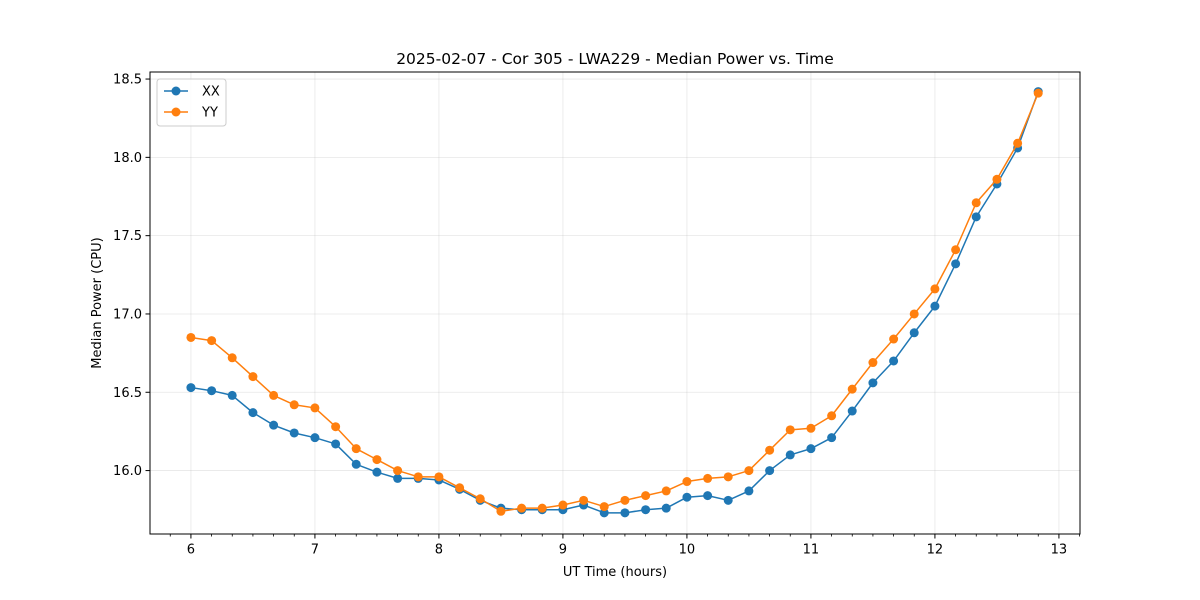 The image size is (1200, 600). Describe the element at coordinates (176, 91) in the screenshot. I see `legend-marker-xx` at that location.